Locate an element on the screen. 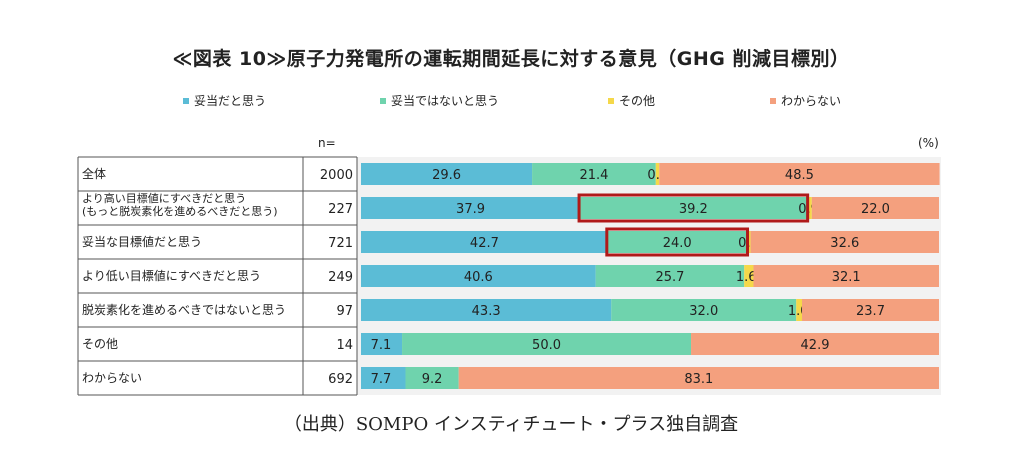 Image resolution: width=1022 pixels, height=467 pixels. category-label: その他 is located at coordinates (100, 344).